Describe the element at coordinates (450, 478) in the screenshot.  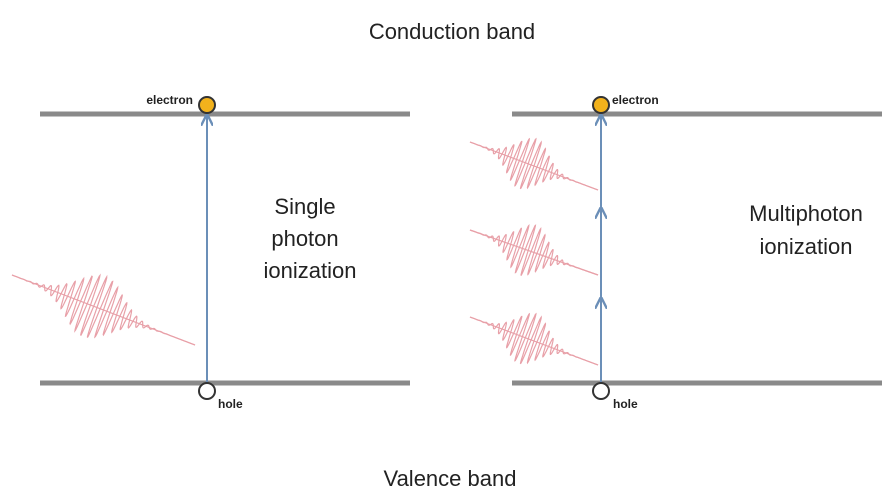
I see `bottom-title: Valence band` at that location.